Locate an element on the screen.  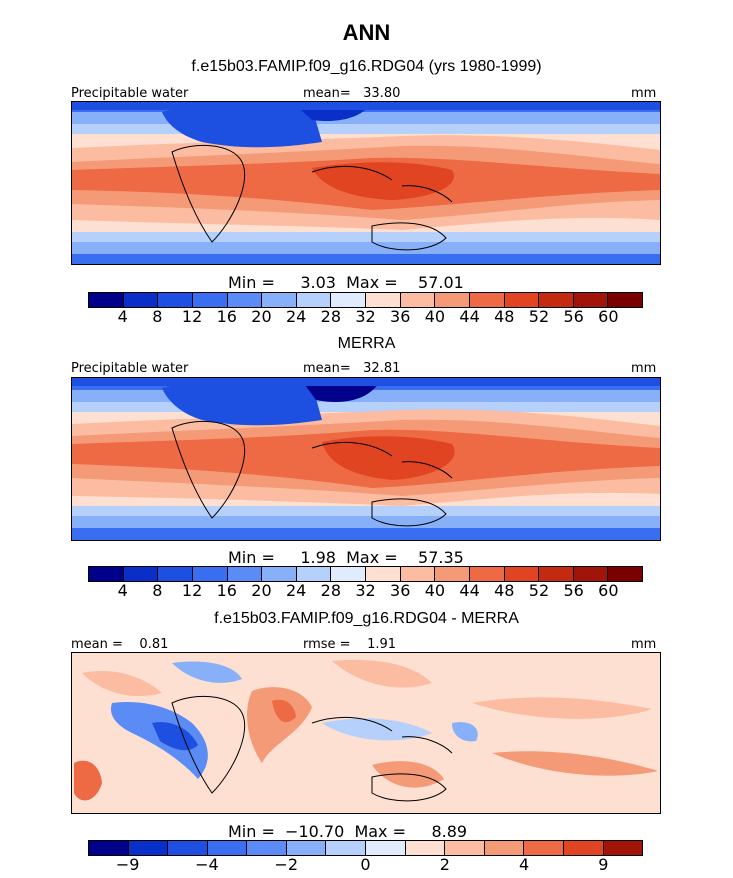
colorbar-tick-label: 9 is located at coordinates (603, 864).